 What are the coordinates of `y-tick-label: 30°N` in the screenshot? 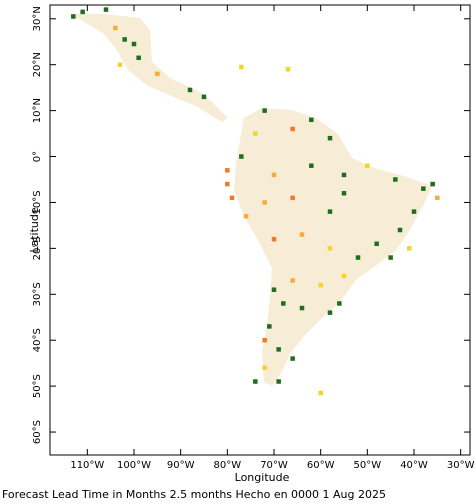 It's located at (37, 18).